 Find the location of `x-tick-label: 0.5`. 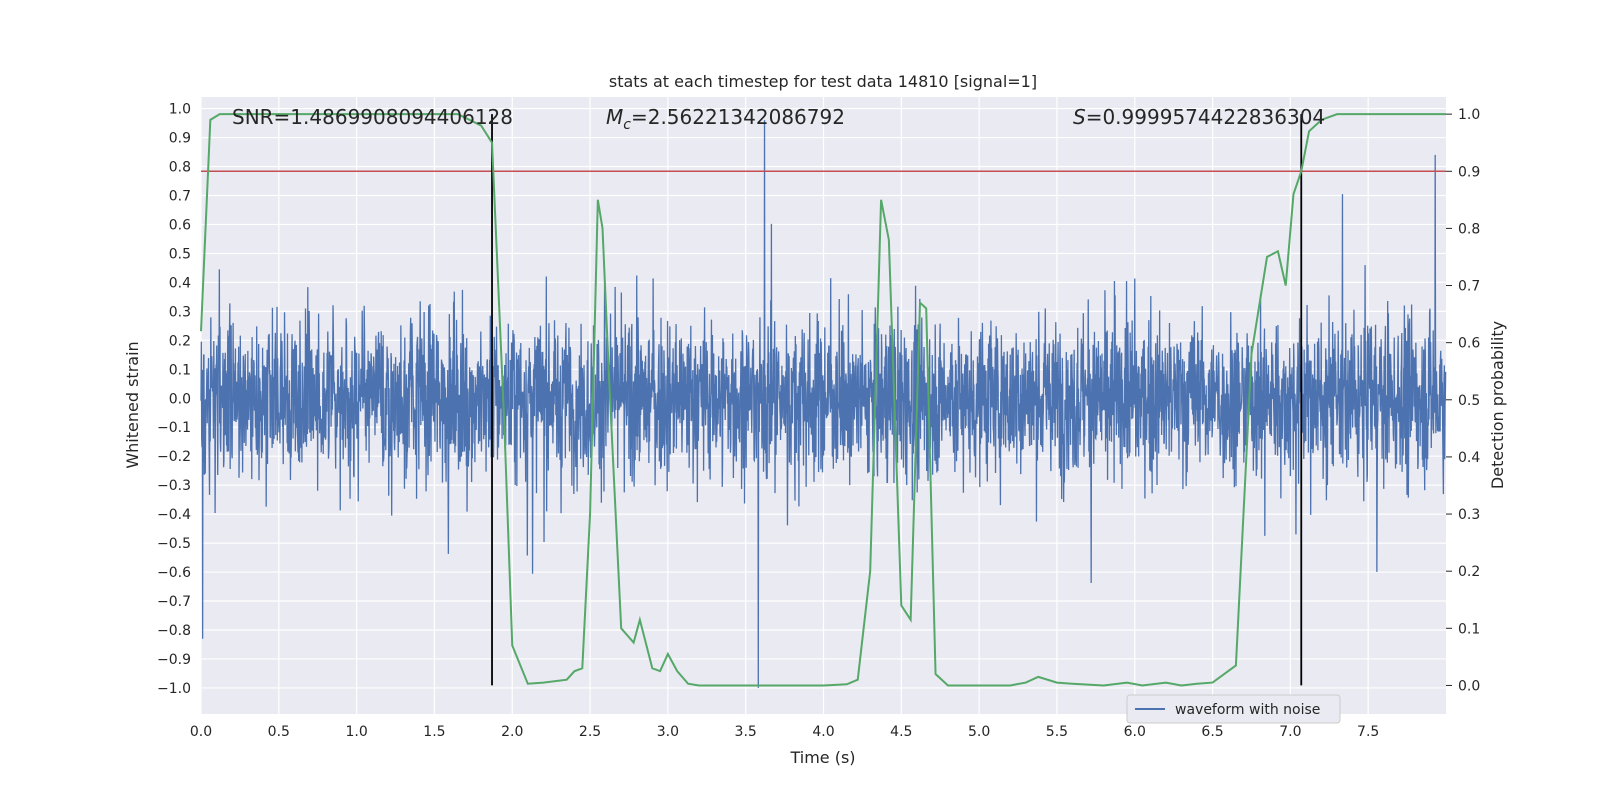

x-tick-label: 0.5 is located at coordinates (279, 732).